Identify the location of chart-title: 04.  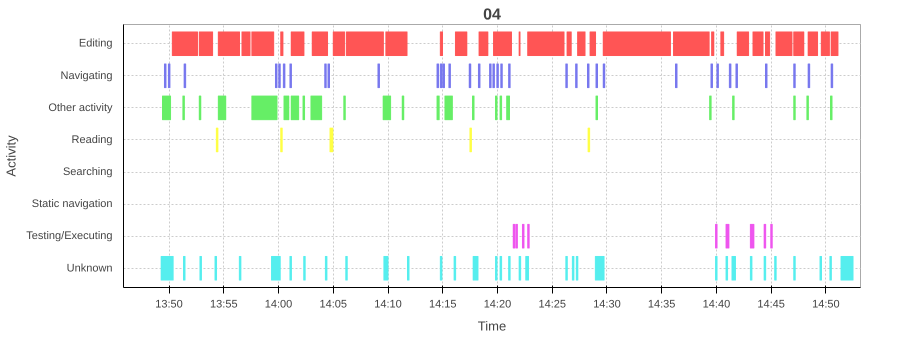
(492, 15).